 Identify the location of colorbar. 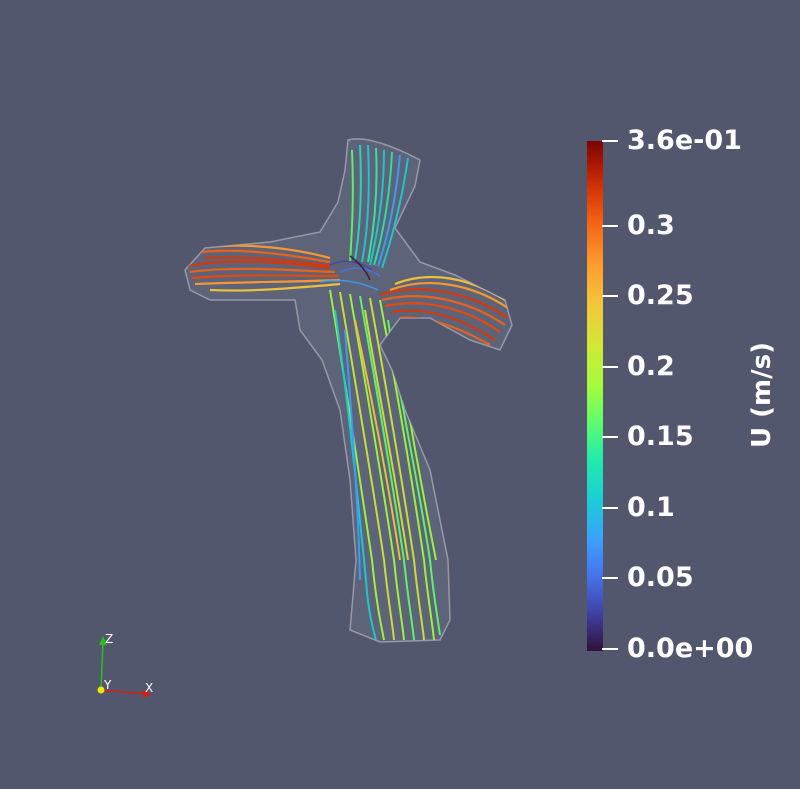
(595, 396).